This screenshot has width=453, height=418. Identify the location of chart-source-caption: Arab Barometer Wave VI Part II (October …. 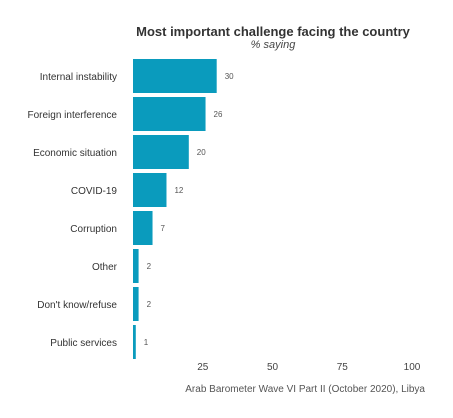
(305, 389).